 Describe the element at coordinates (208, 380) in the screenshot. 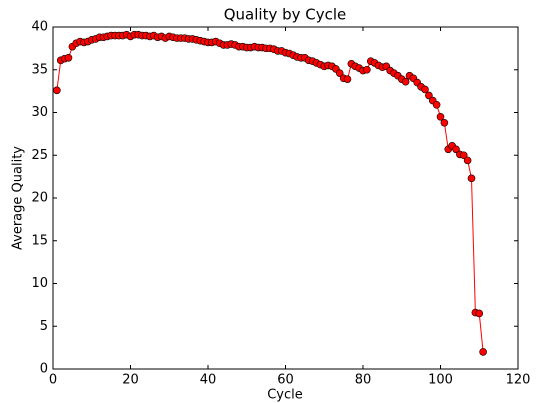

I see `x-tick-label: 40` at that location.